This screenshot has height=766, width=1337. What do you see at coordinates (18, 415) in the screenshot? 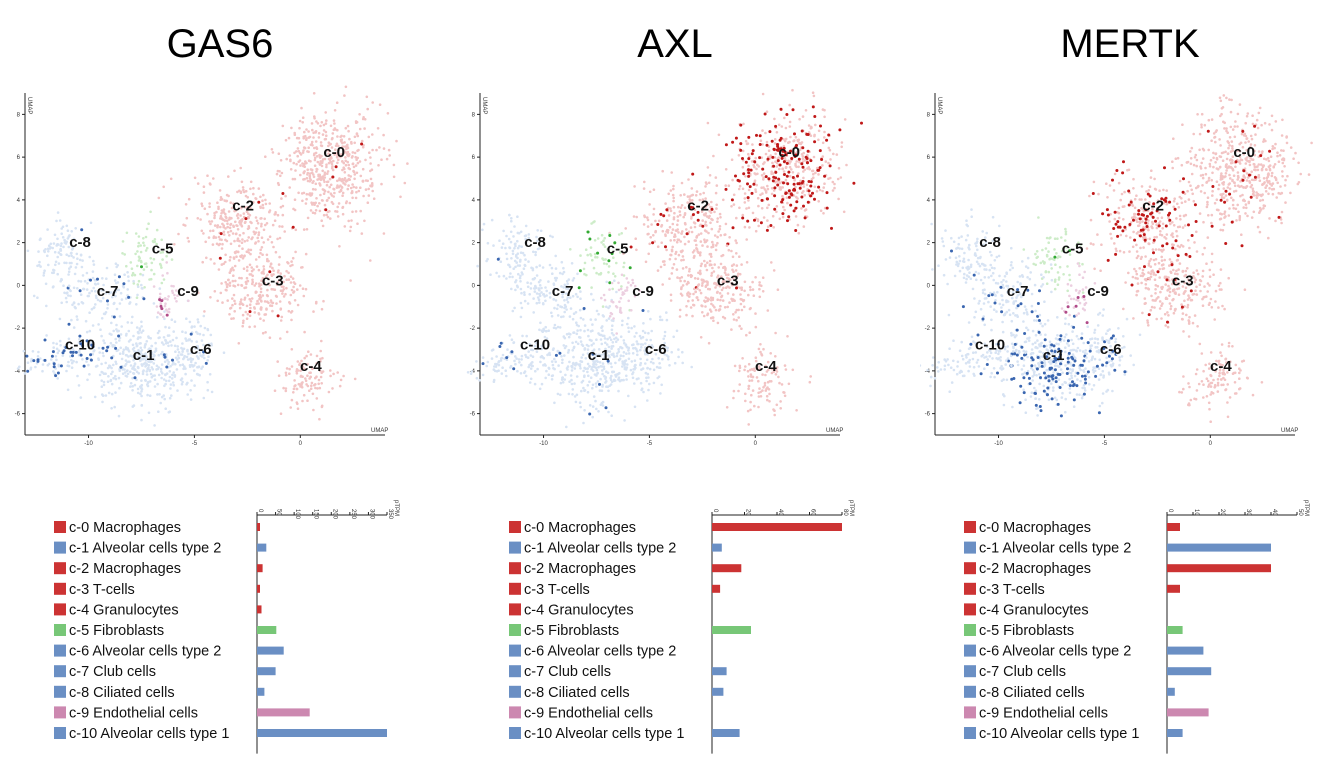
I see `y-tick-label: -6` at bounding box center [18, 415].